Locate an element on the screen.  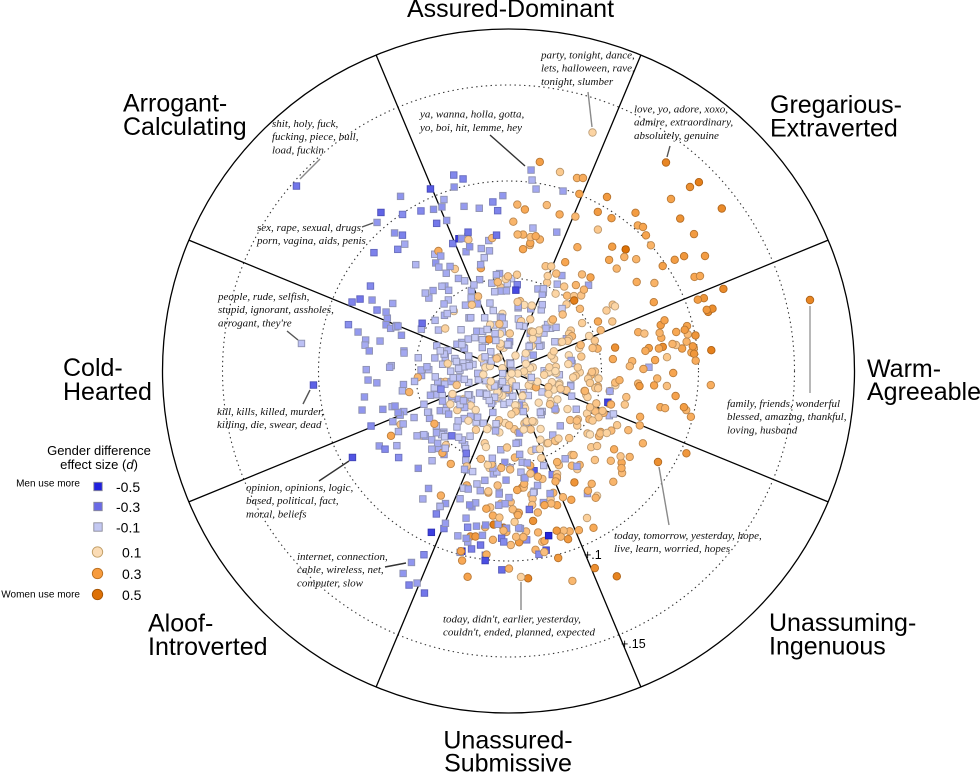
svg-text: love, yo, adore, xoxo, is located at coordinates (681, 110).